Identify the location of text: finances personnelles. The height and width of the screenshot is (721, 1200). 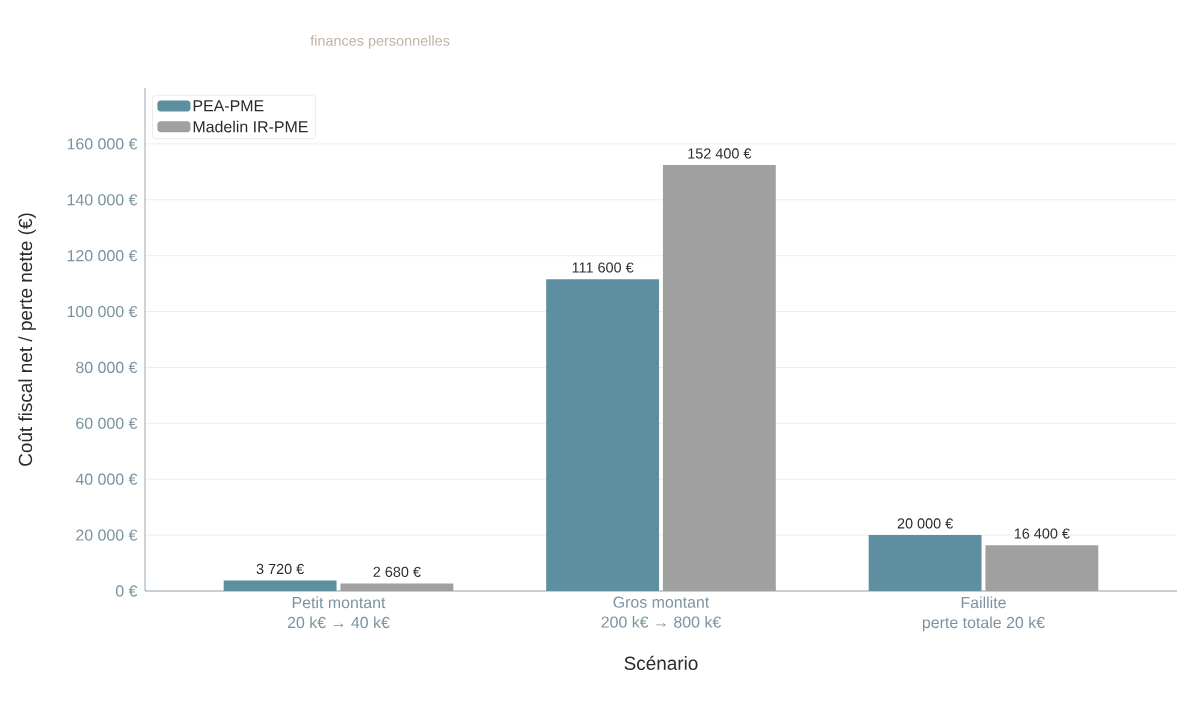
(380, 42).